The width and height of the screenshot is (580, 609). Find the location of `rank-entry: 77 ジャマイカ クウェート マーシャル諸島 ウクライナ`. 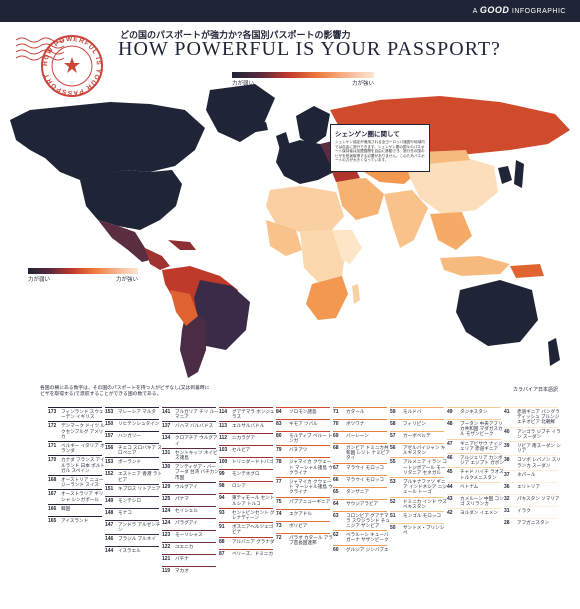

rank-entry: 77 ジャマイカ クウェート マーシャル諸島 ウクライナ is located at coordinates (305, 486).